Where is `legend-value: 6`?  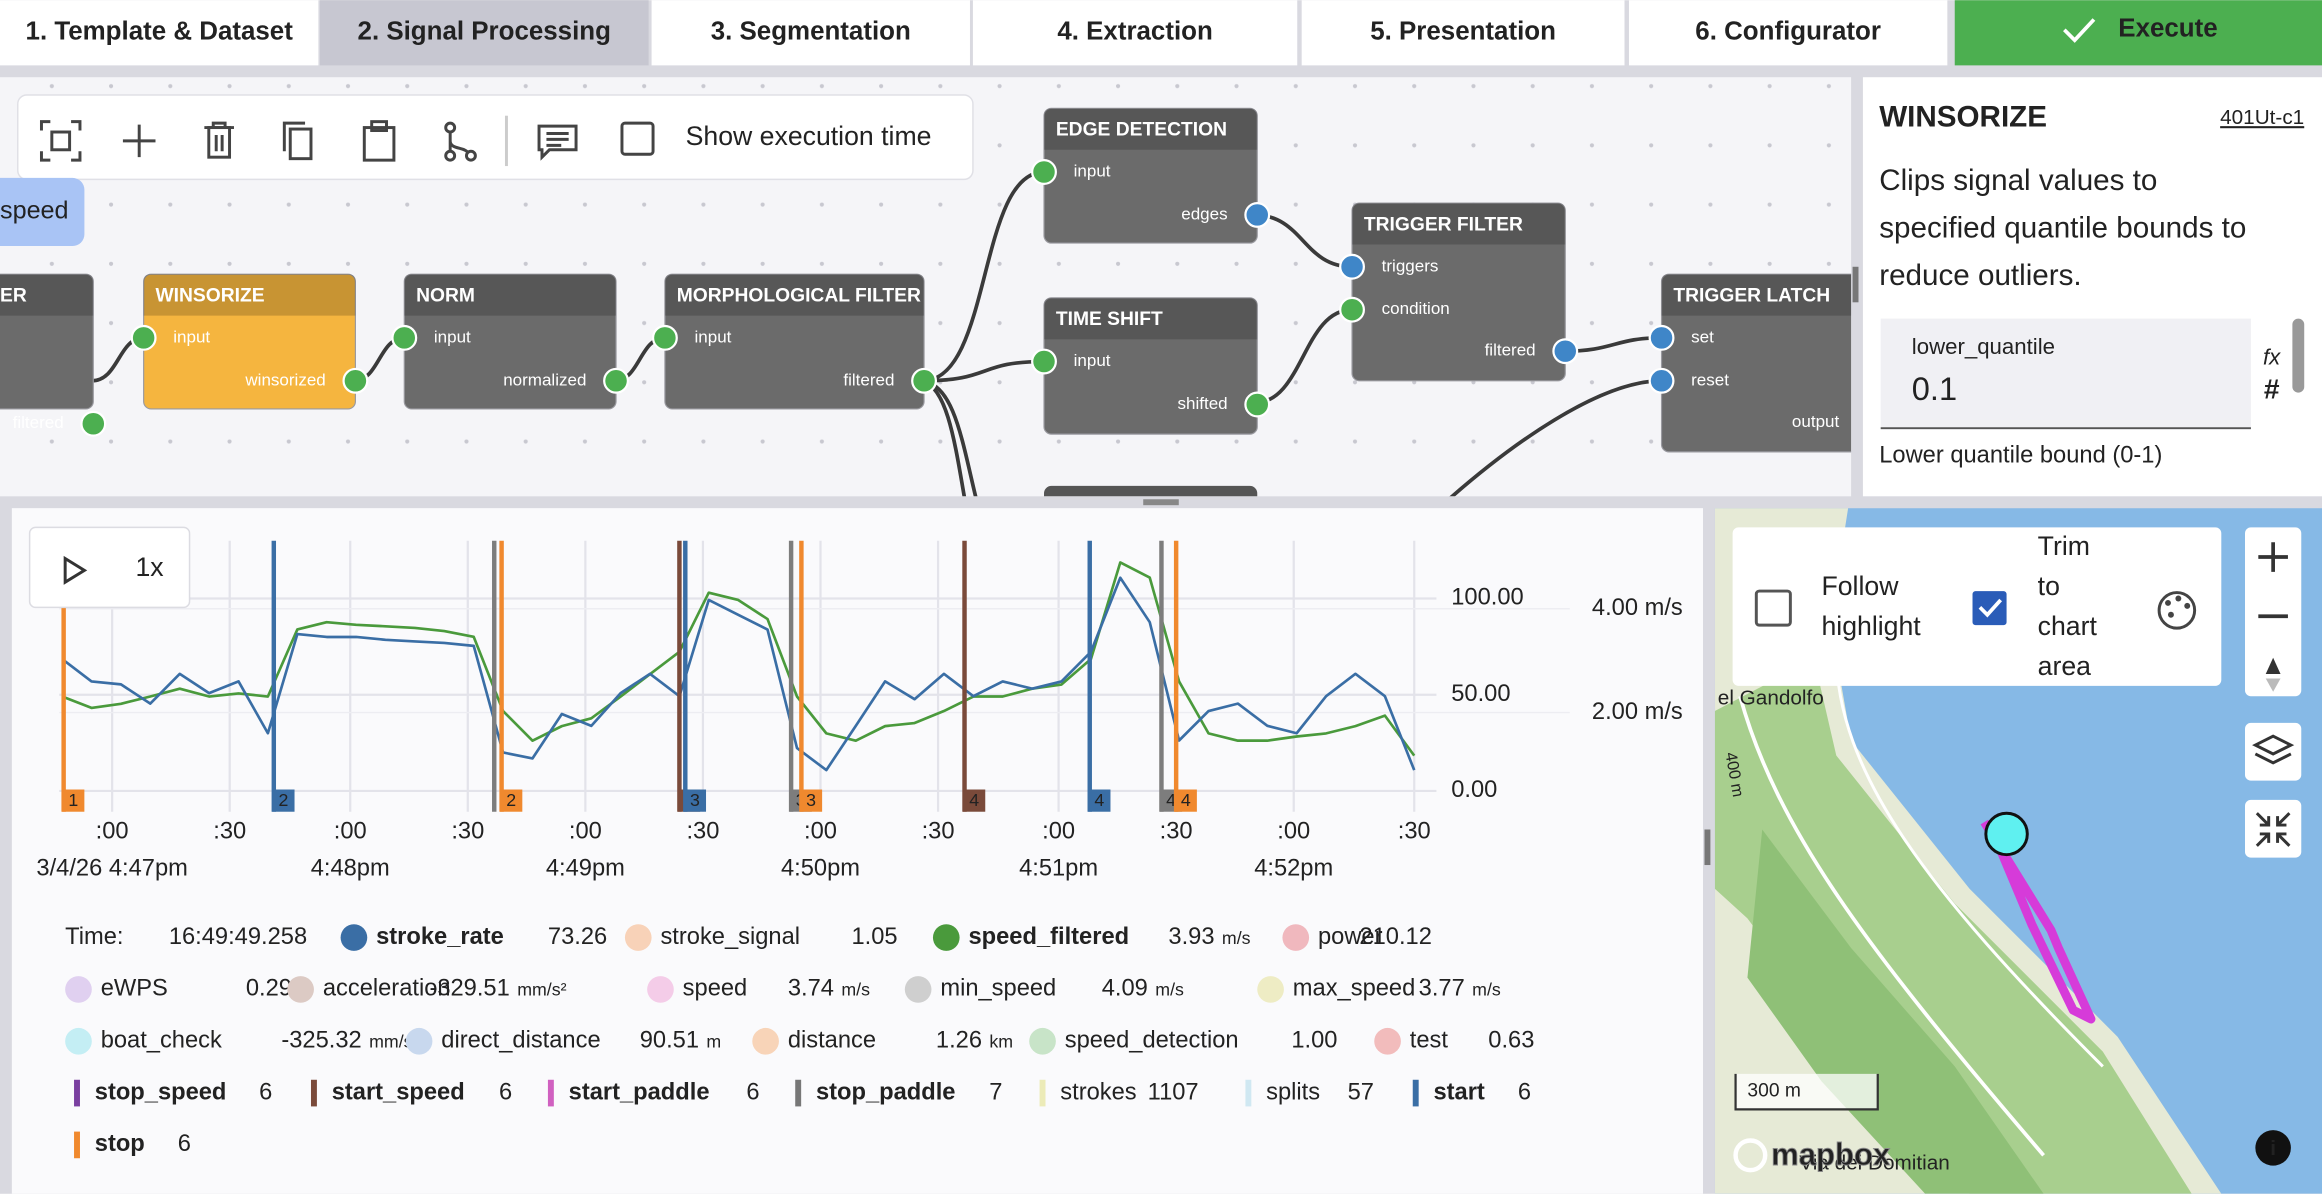
legend-value: 6 is located at coordinates (184, 1144).